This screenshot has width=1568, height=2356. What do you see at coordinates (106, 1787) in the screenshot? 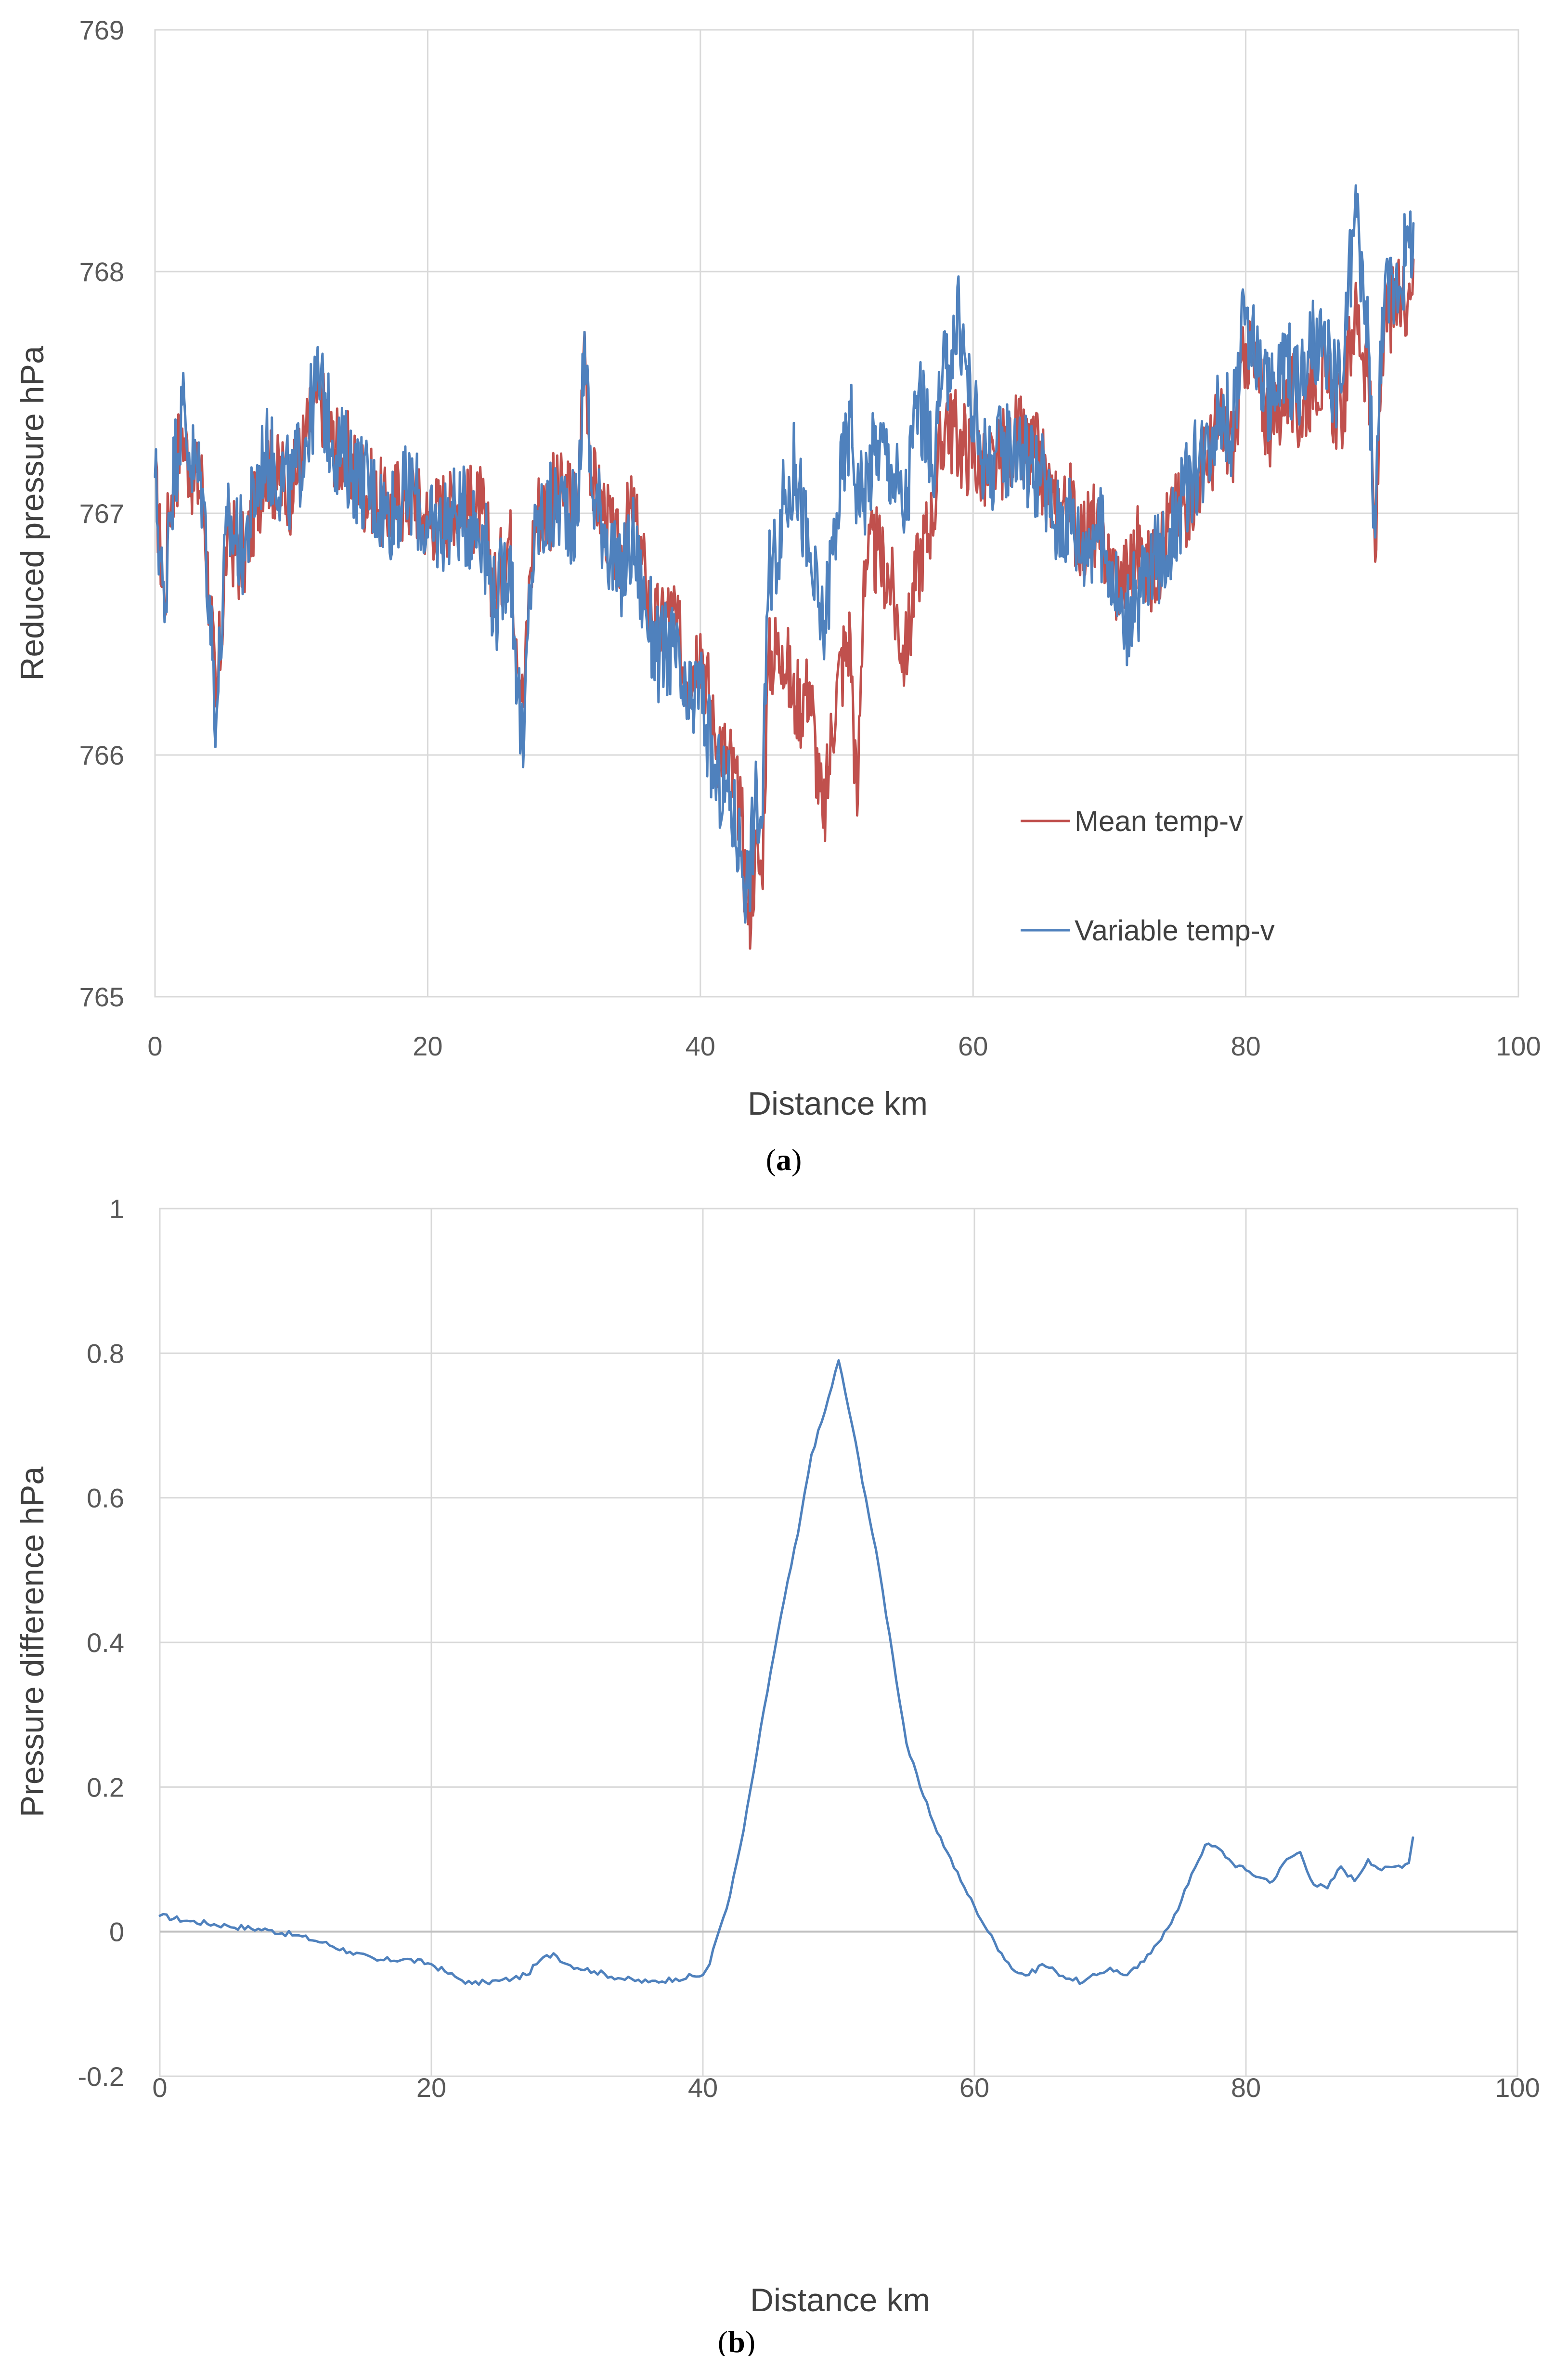
I see `y-tick-label: 0.2` at bounding box center [106, 1787].